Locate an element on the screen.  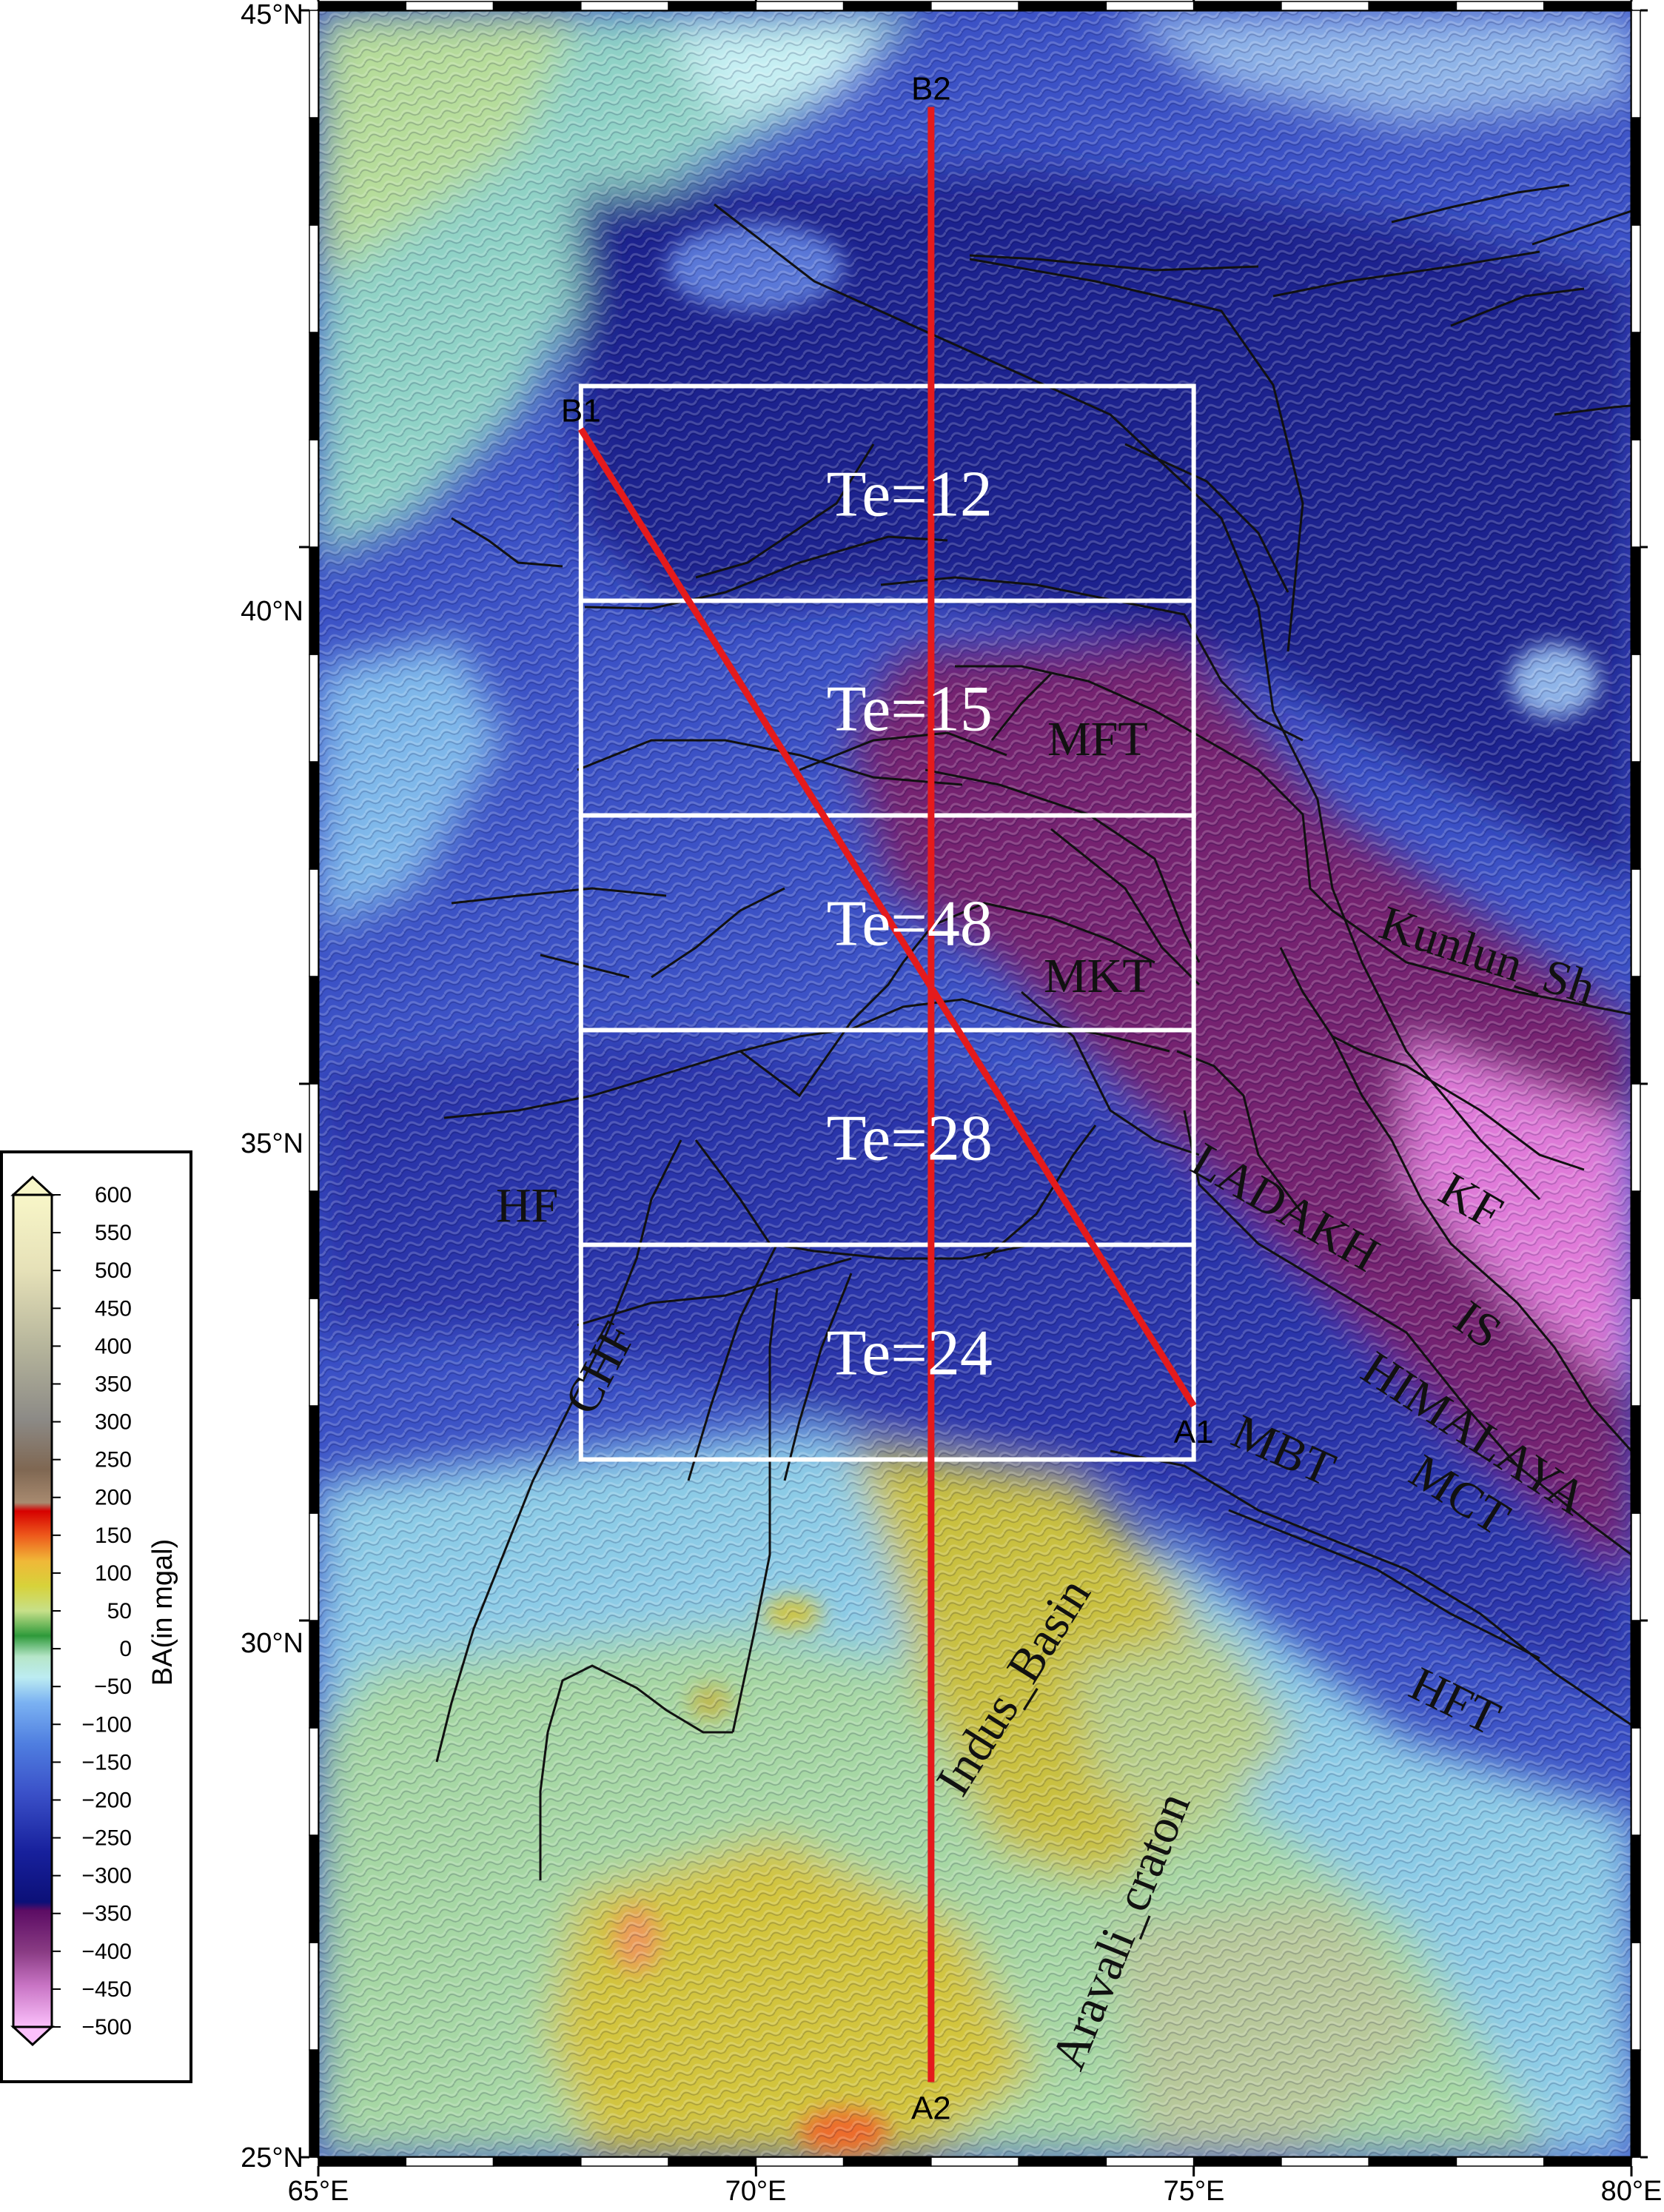
x-tick-label: 70°E is located at coordinates (756, 2191).